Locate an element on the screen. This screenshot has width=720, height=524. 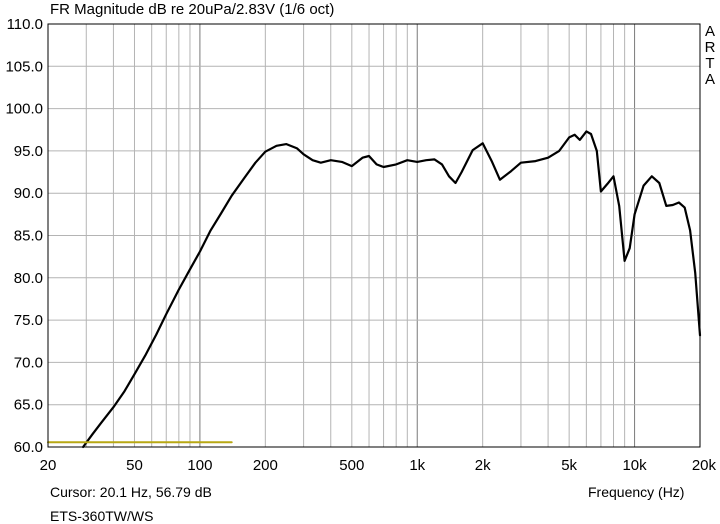
arta-letter: T is located at coordinates (710, 63).